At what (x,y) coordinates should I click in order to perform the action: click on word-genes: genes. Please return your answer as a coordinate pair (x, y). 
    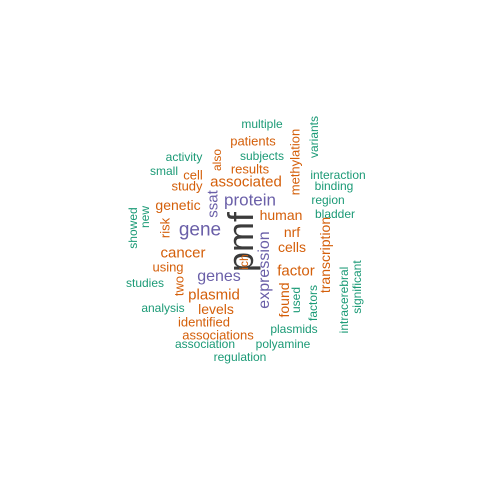
    Looking at the image, I should click on (219, 276).